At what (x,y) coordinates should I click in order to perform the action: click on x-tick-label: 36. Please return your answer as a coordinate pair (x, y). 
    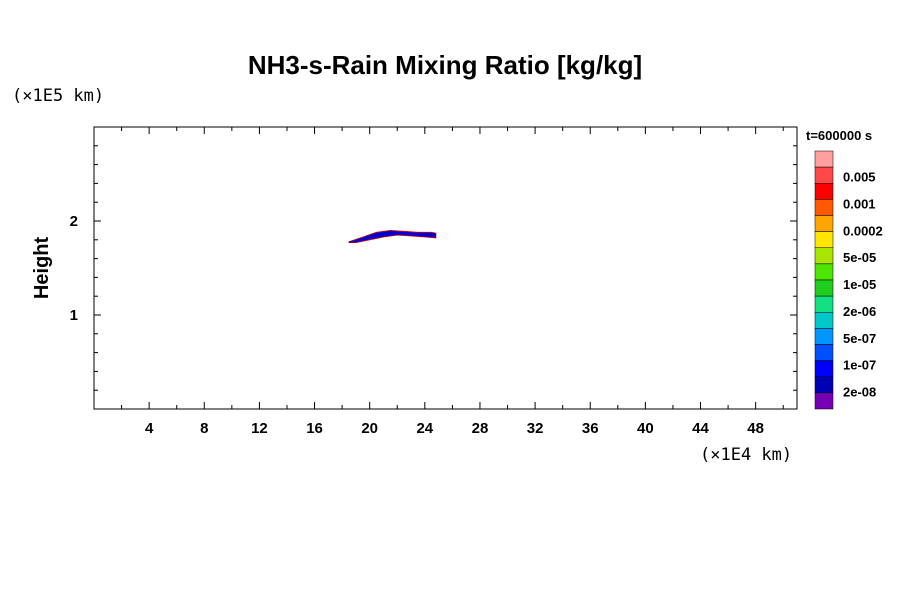
    Looking at the image, I should click on (590, 428).